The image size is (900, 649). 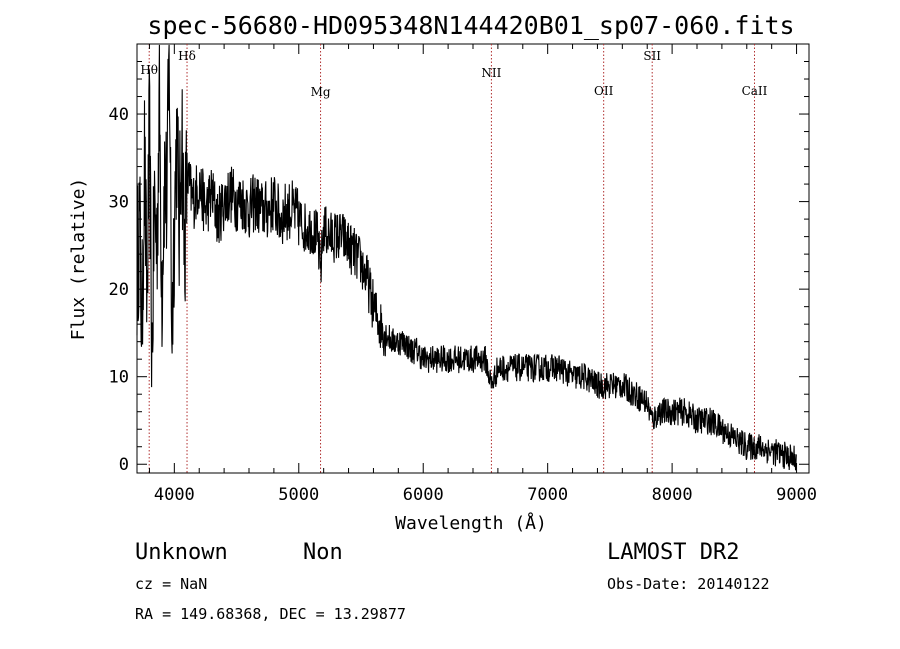 I want to click on line-label-4: OII, so click(x=604, y=91).